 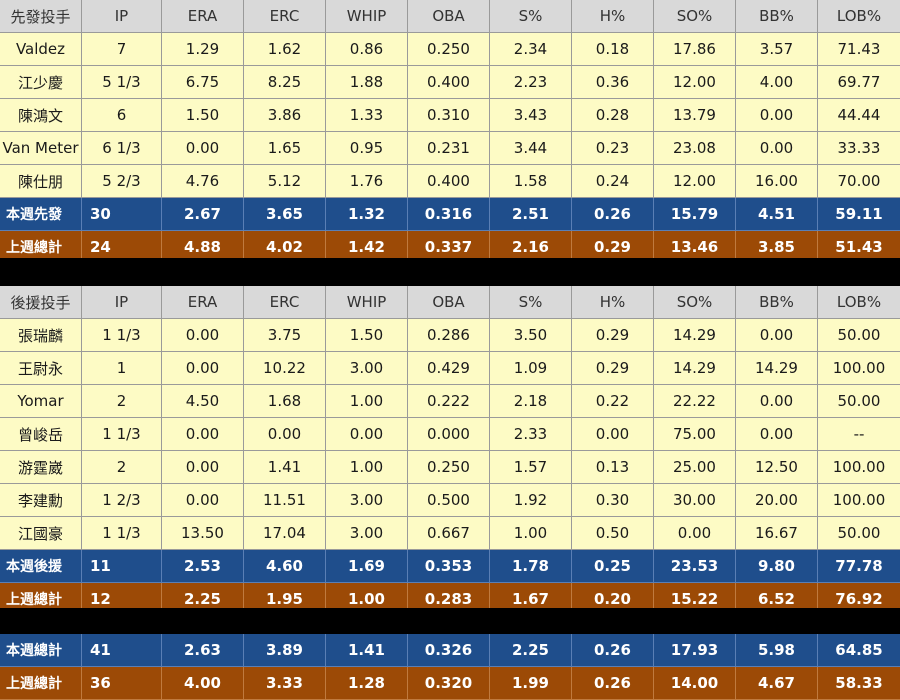 I want to click on stat-cell: 25.00, so click(x=695, y=467).